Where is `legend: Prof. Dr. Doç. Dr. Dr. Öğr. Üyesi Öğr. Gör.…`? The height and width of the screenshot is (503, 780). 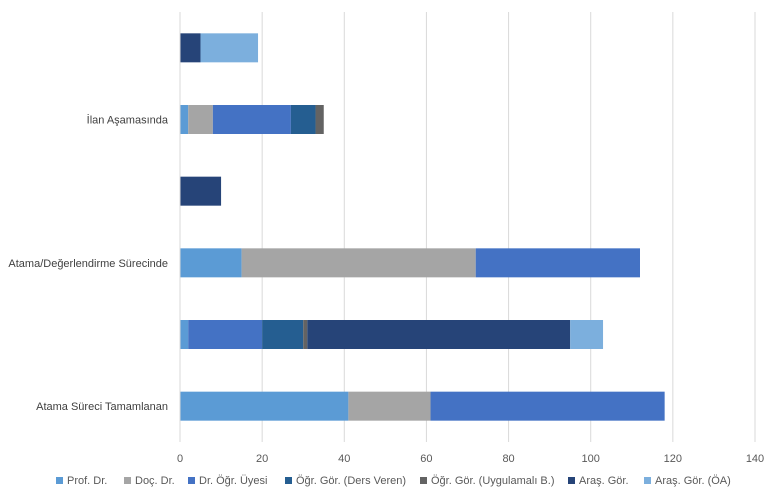 legend: Prof. Dr. Doç. Dr. Dr. Öğr. Üyesi Öğr. Gör.… is located at coordinates (393, 481).